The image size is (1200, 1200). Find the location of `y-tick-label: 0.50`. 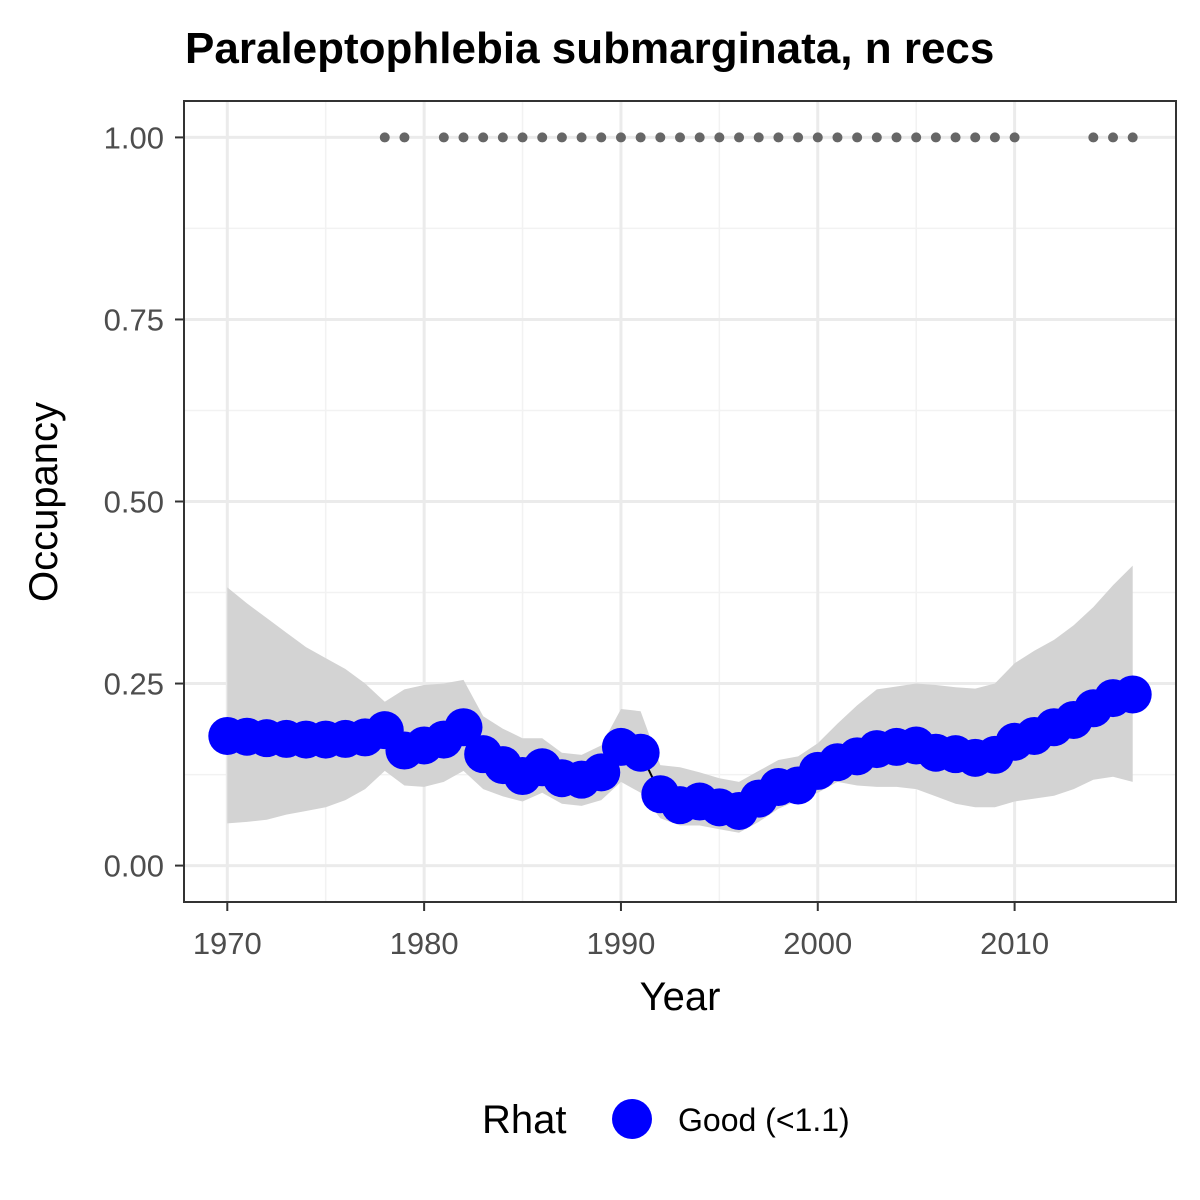

y-tick-label: 0.50 is located at coordinates (134, 502).